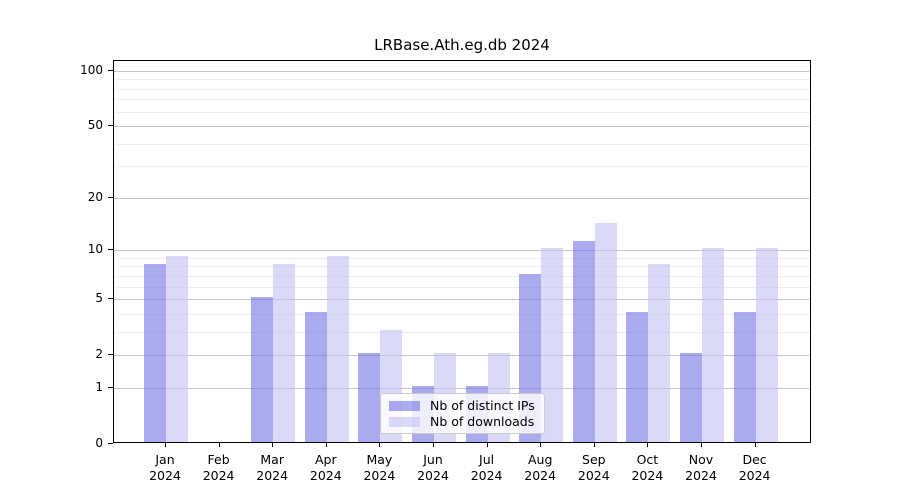 Image resolution: width=900 pixels, height=500 pixels. What do you see at coordinates (766, 345) in the screenshot?
I see `bar-downloads-dec` at bounding box center [766, 345].